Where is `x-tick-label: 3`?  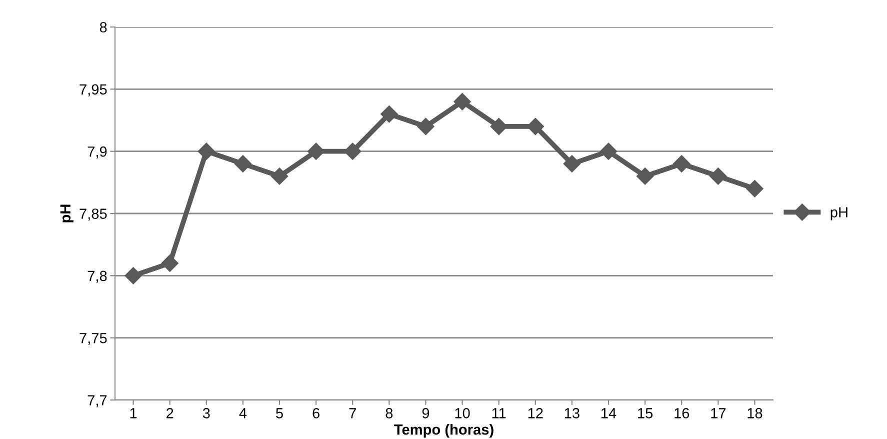
x-tick-label: 3 is located at coordinates (206, 413).